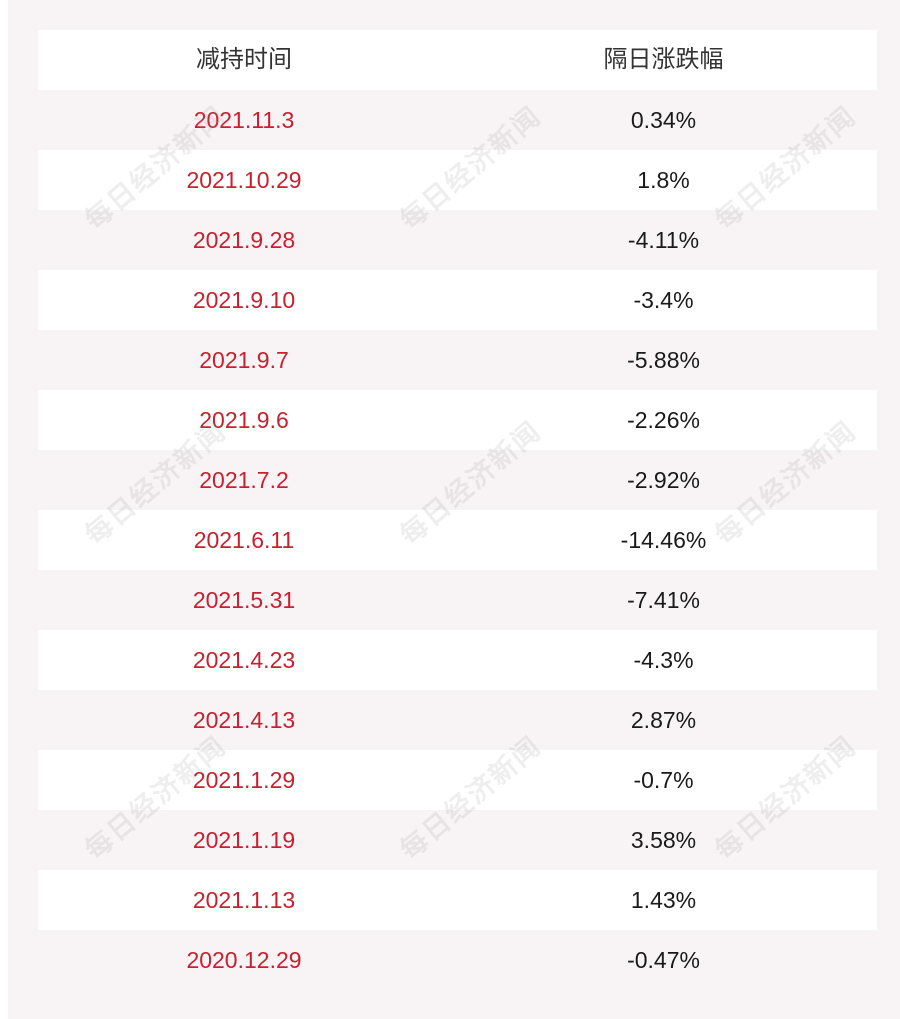 Image resolution: width=900 pixels, height=1019 pixels. I want to click on reduction-date: 2021.1.19, so click(244, 840).